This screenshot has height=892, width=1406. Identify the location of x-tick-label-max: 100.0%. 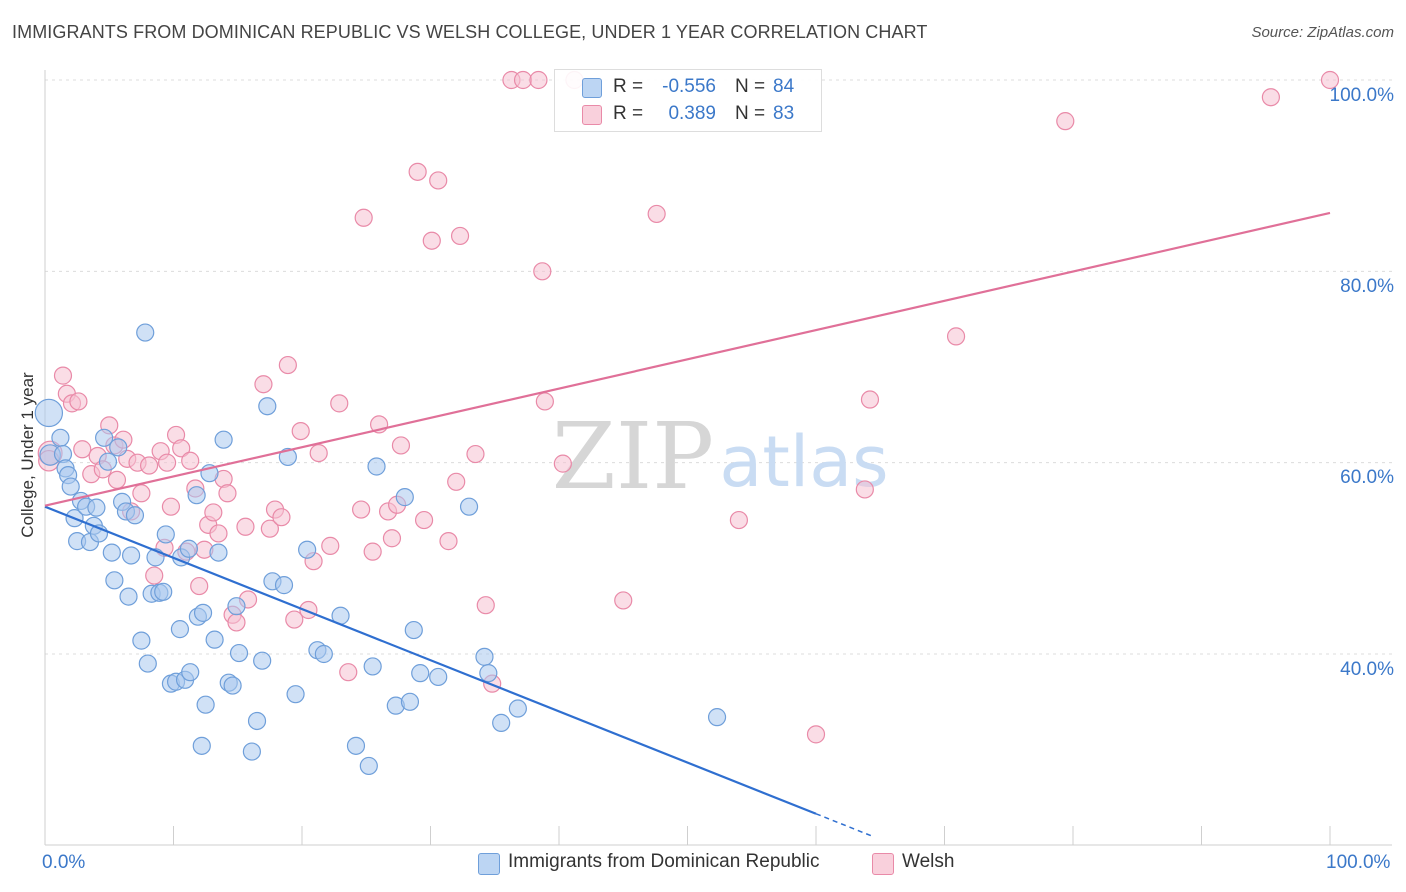
(1358, 862).